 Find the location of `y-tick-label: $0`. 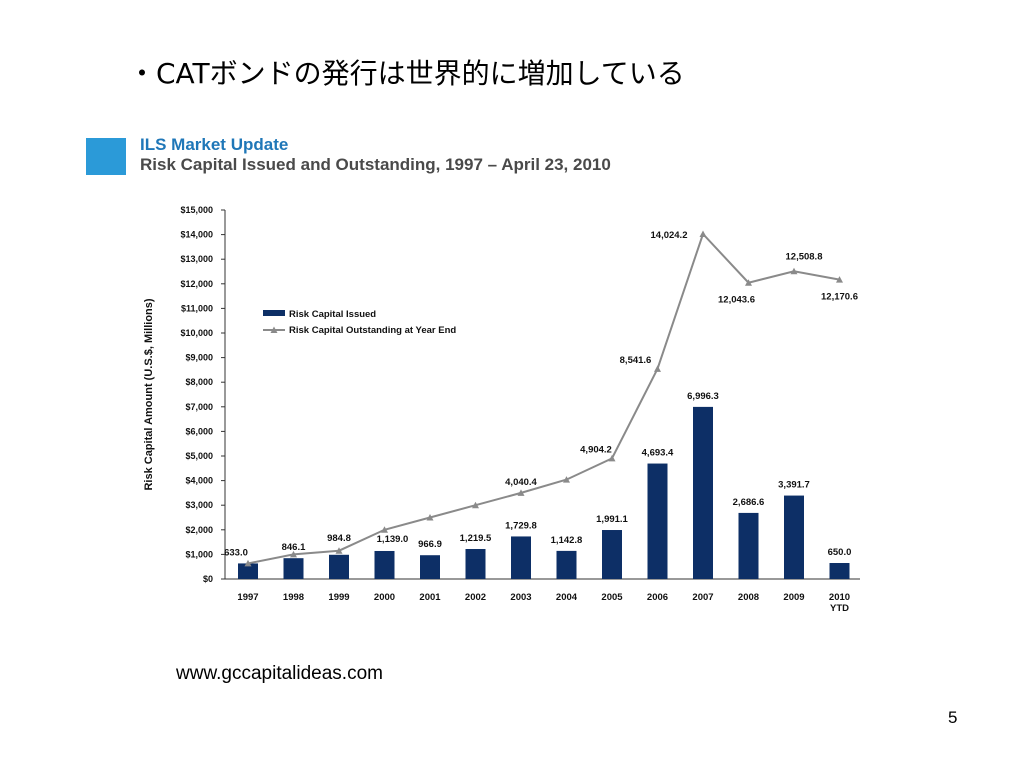

y-tick-label: $0 is located at coordinates (208, 579).